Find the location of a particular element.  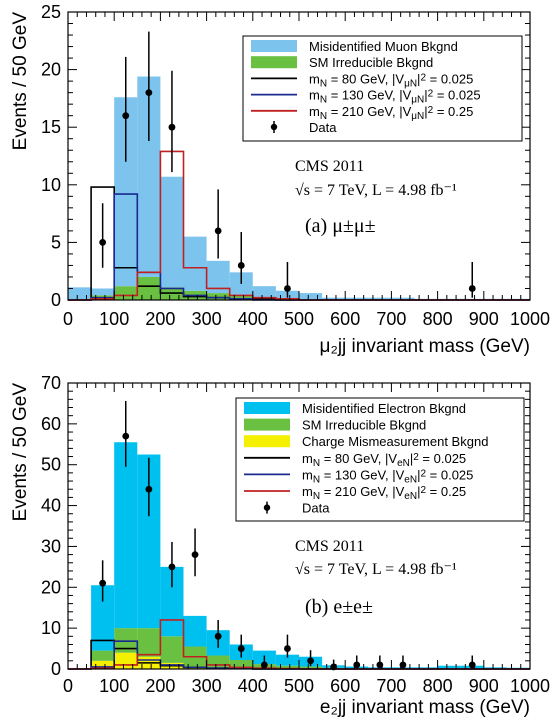

legend-label: Misidentified Electron Bkgnd is located at coordinates (384, 408).